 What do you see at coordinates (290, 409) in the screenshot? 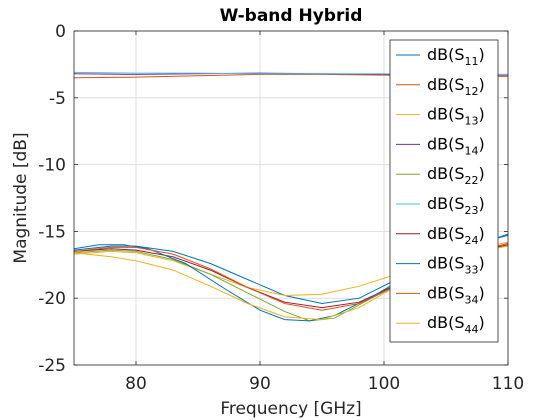
I see `x-axis-label: Frequency [GHz]` at bounding box center [290, 409].